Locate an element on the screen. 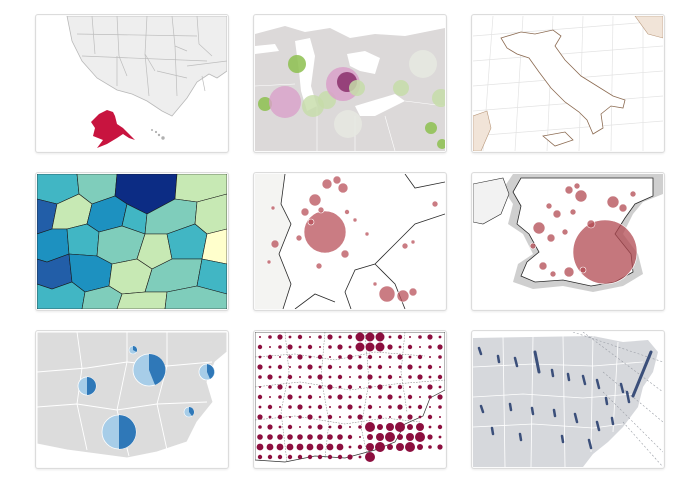 This screenshot has height=481, width=700. map-thumbnail-italy-graticule is located at coordinates (568, 83).